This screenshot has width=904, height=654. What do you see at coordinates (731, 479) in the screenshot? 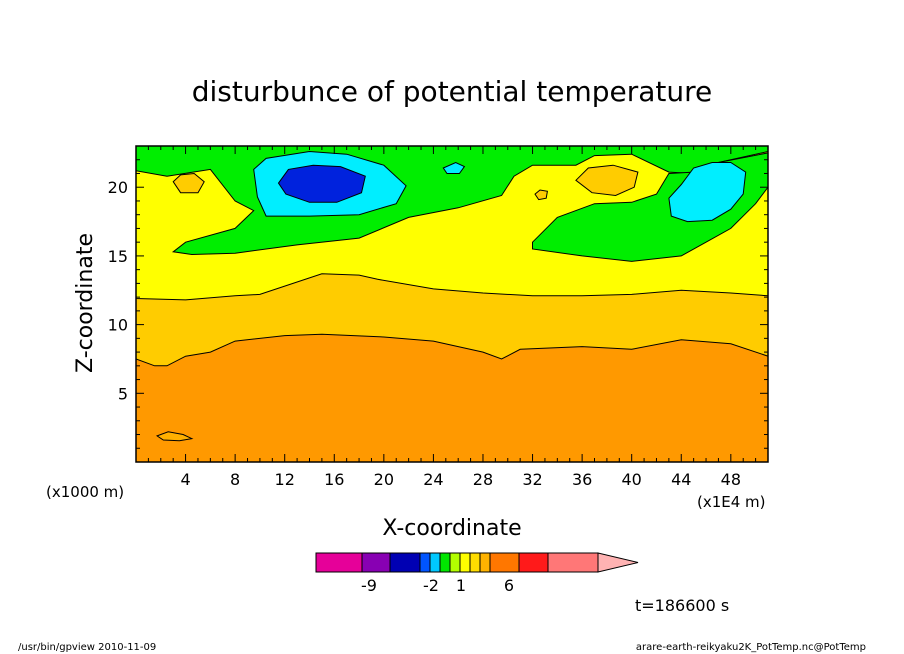
I see `x-tick-label: 48` at bounding box center [731, 479].